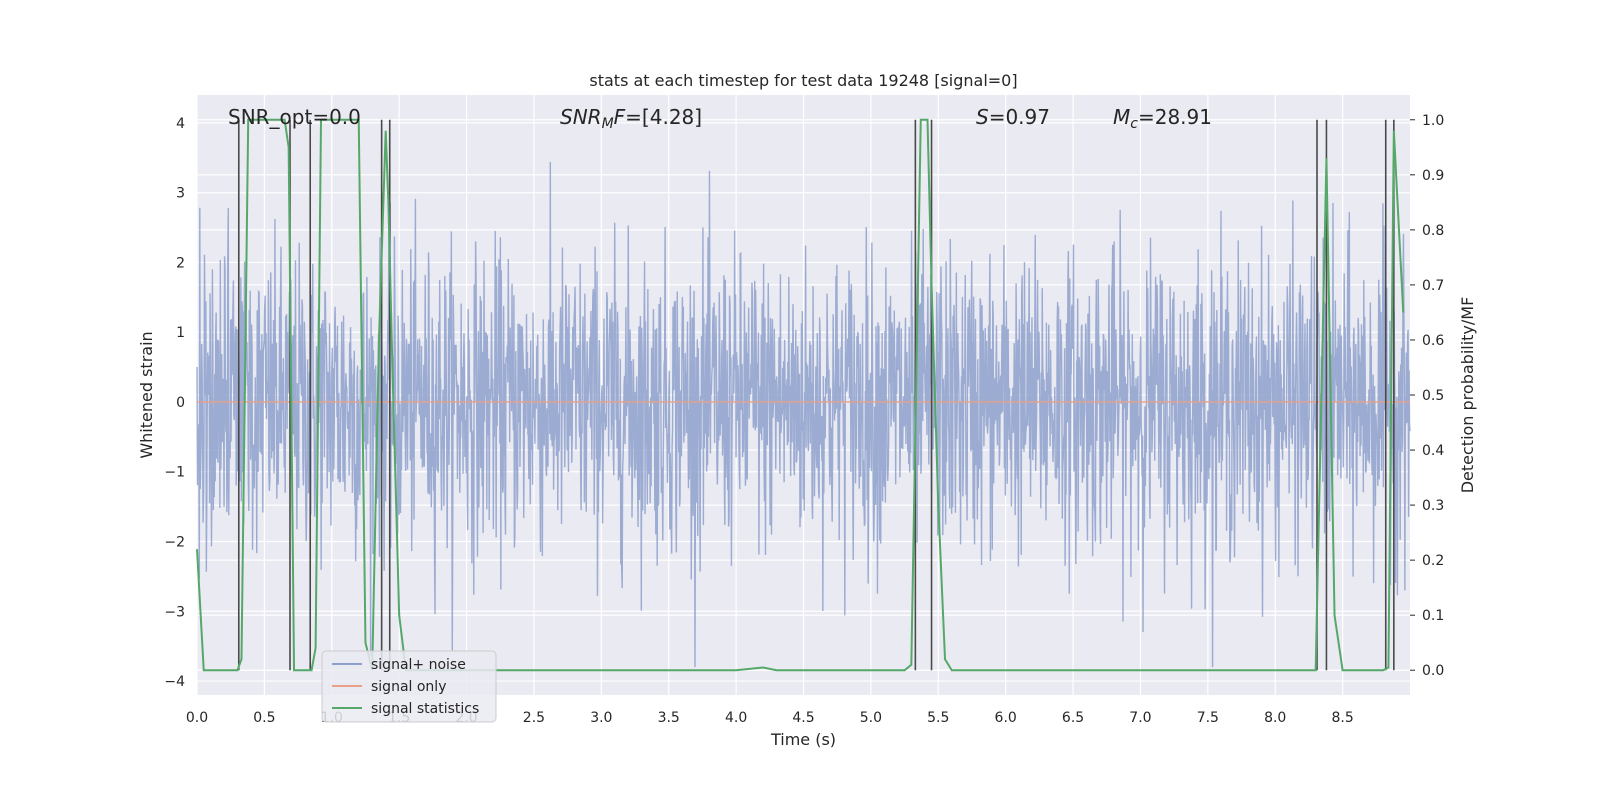 The image size is (1600, 800). I want to click on x-tick-label: 7.0, so click(1140, 718).